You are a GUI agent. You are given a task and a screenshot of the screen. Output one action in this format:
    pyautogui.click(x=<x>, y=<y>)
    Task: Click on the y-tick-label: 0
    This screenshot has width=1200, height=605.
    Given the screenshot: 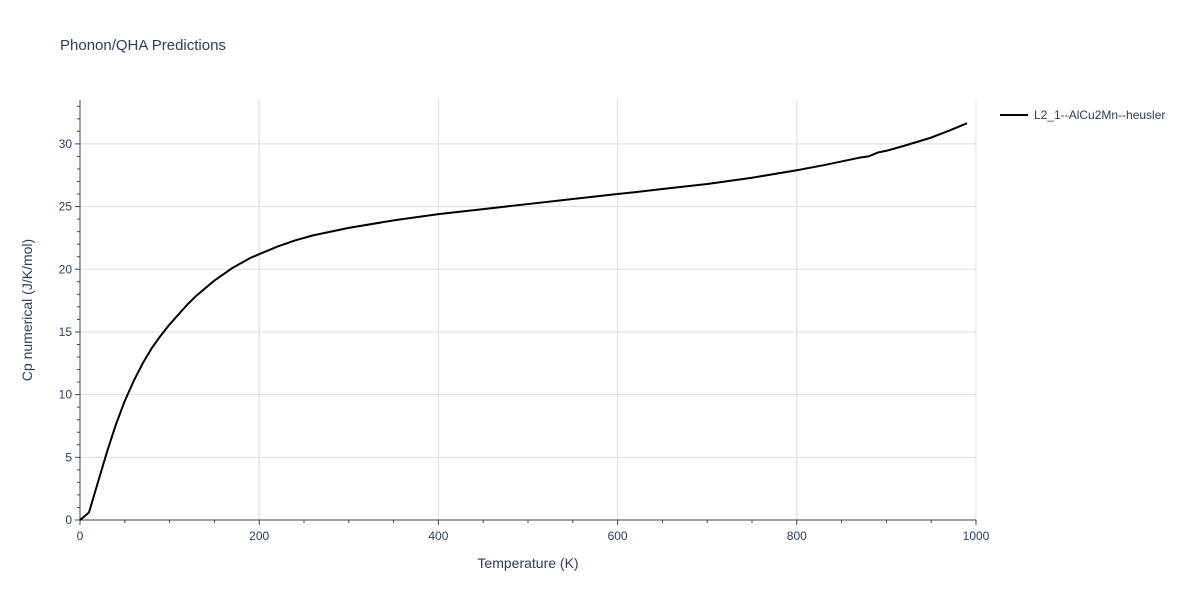 What is the action you would take?
    pyautogui.click(x=68, y=520)
    